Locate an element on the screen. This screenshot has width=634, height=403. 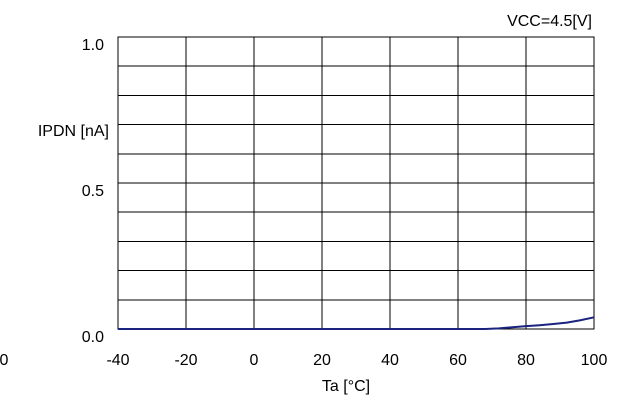
x-tick-label: -20 is located at coordinates (185, 360).